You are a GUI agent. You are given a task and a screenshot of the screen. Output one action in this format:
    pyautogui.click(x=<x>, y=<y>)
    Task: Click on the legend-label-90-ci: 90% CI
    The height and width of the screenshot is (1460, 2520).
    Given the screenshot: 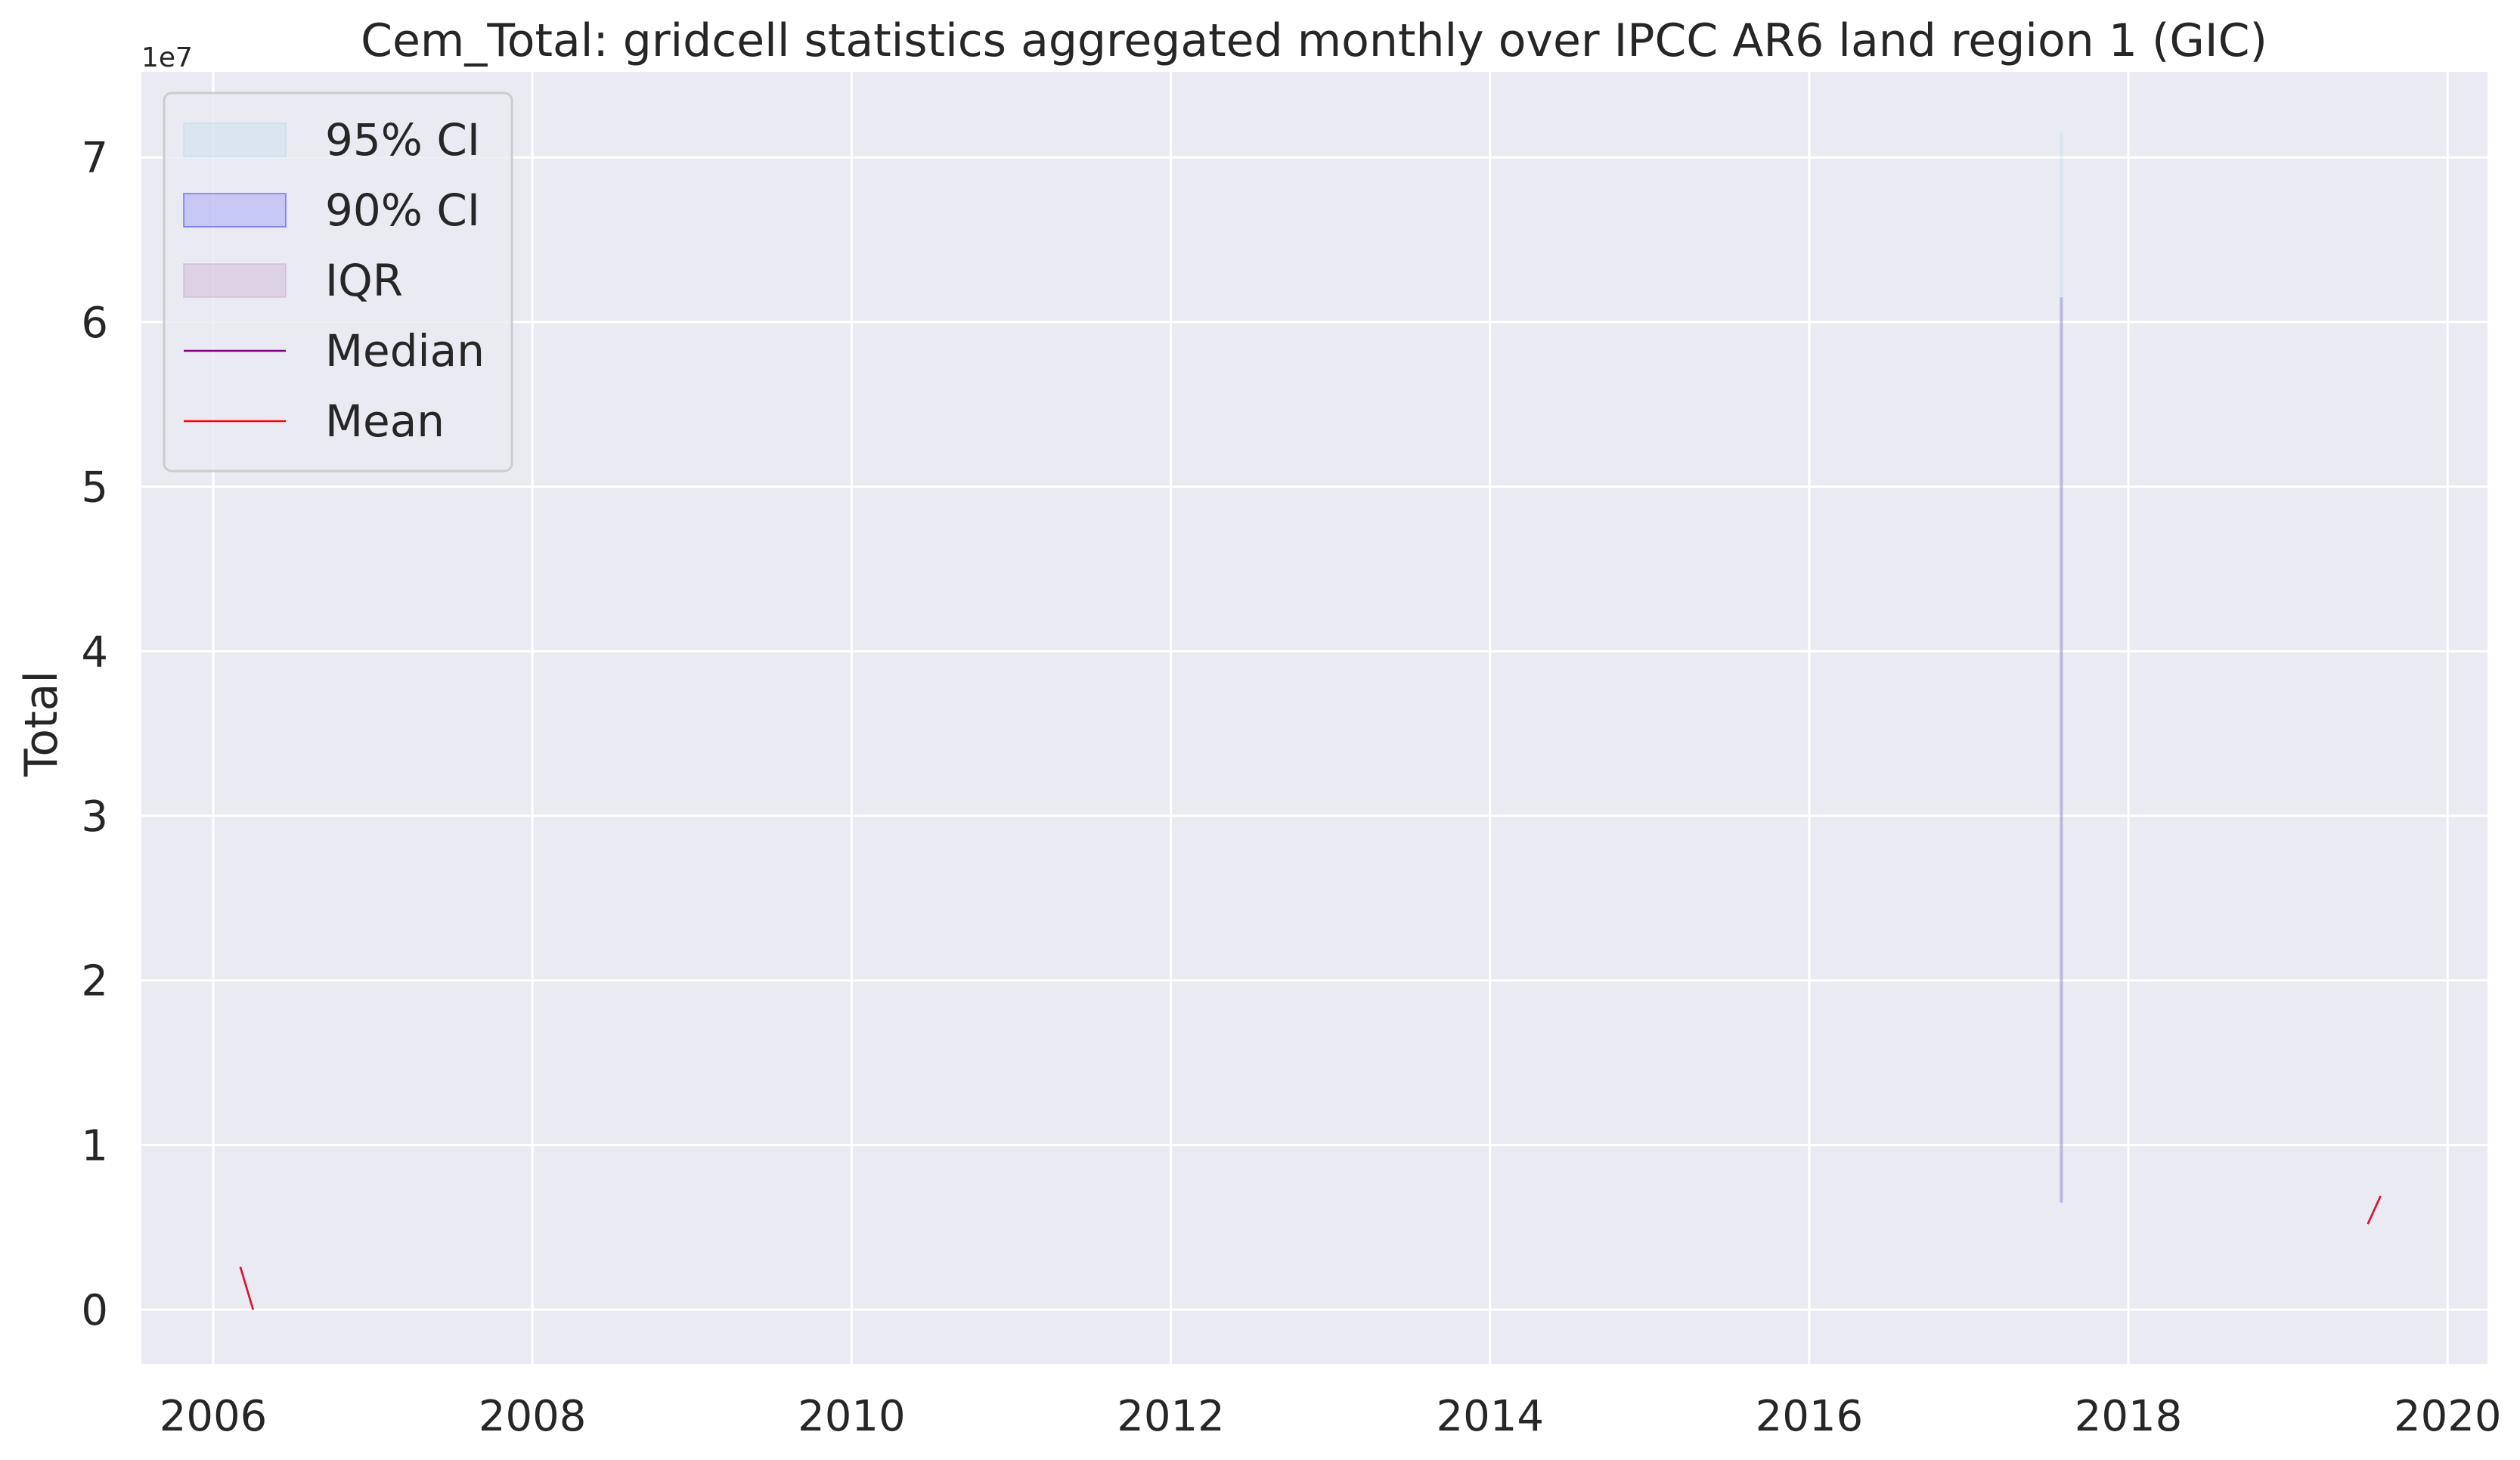 What is the action you would take?
    pyautogui.click(x=402, y=210)
    